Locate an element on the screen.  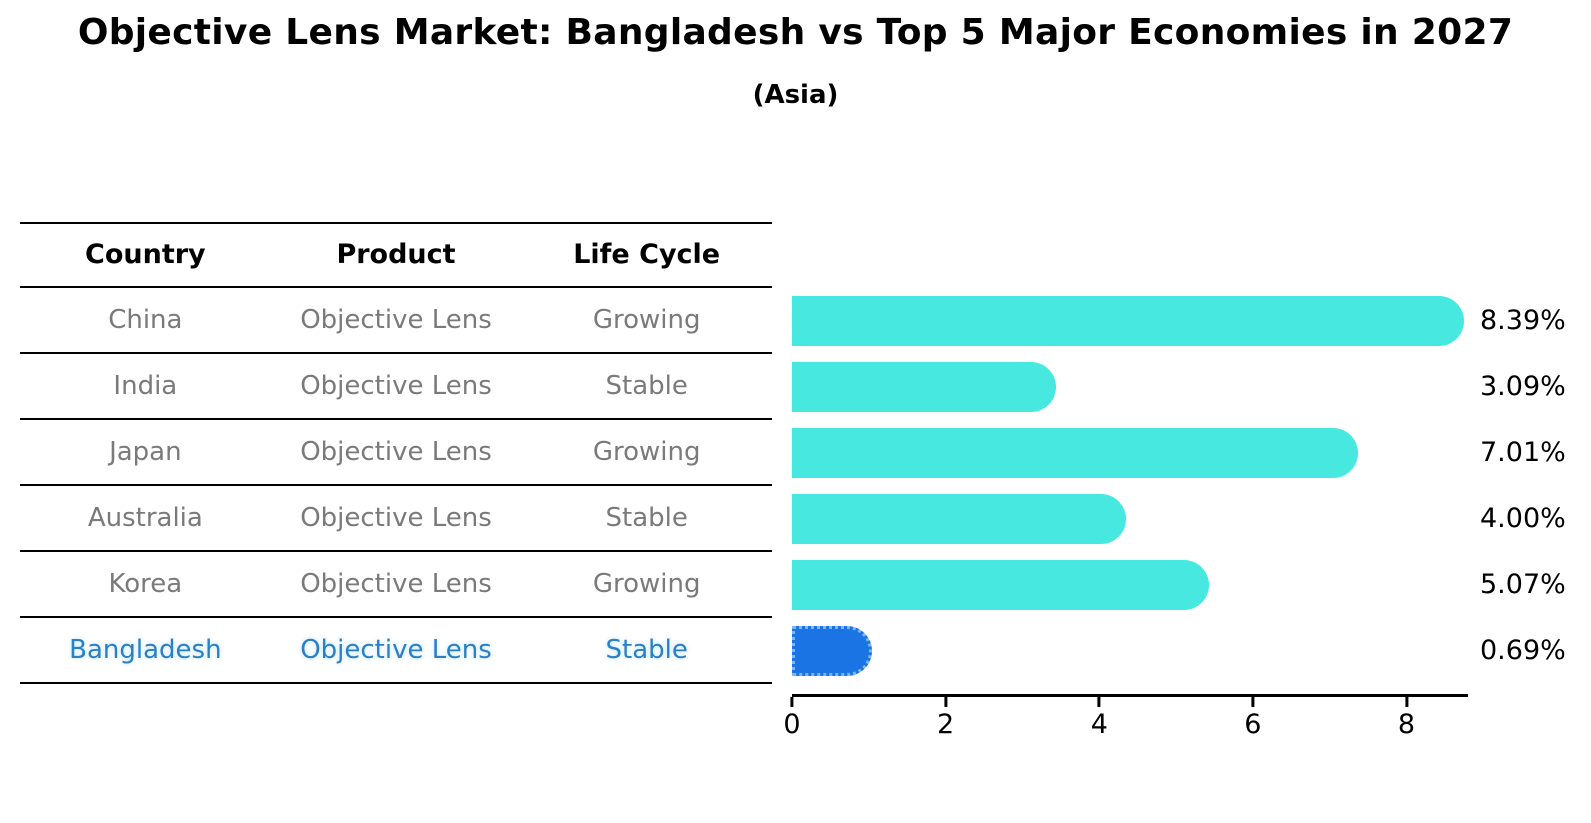
table-row: Japan Objective Lens Growing is located at coordinates (396, 453).